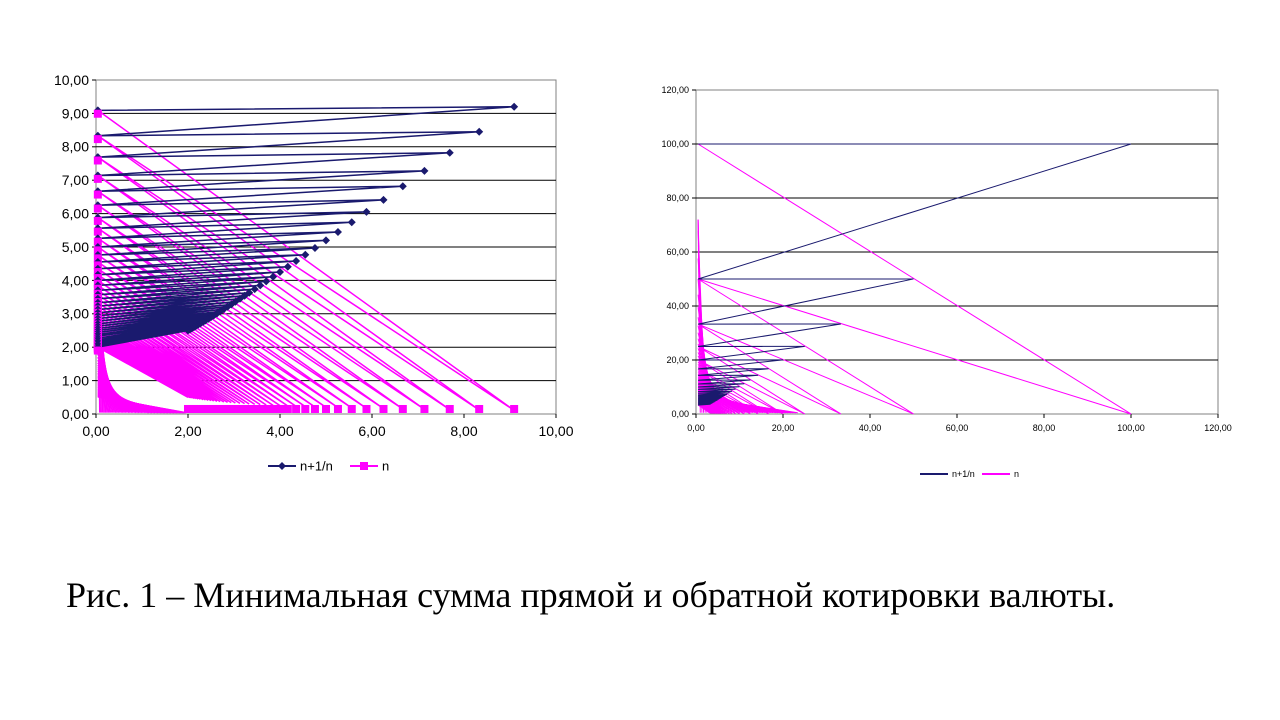  Describe the element at coordinates (75, 314) in the screenshot. I see `y-tick-label: 3,00` at that location.